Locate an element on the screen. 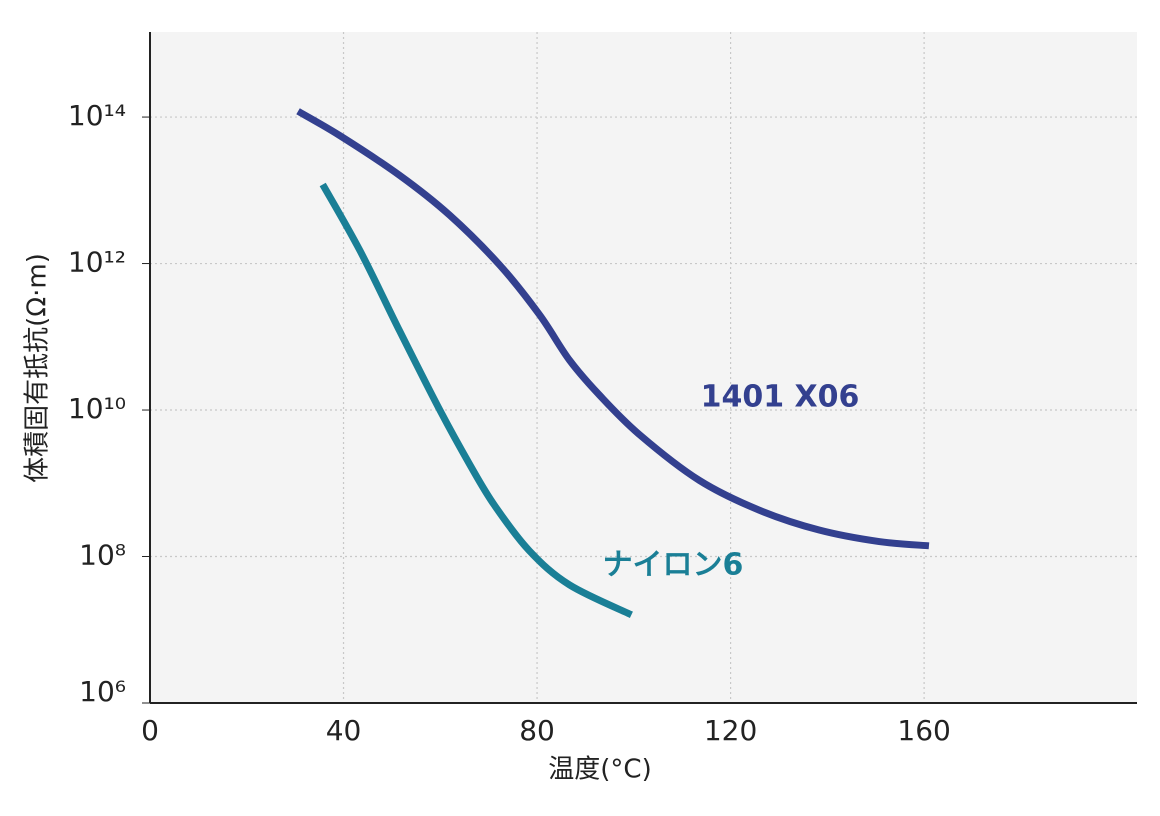 This screenshot has width=1160, height=816. x-tick-label: 120 is located at coordinates (730, 730).